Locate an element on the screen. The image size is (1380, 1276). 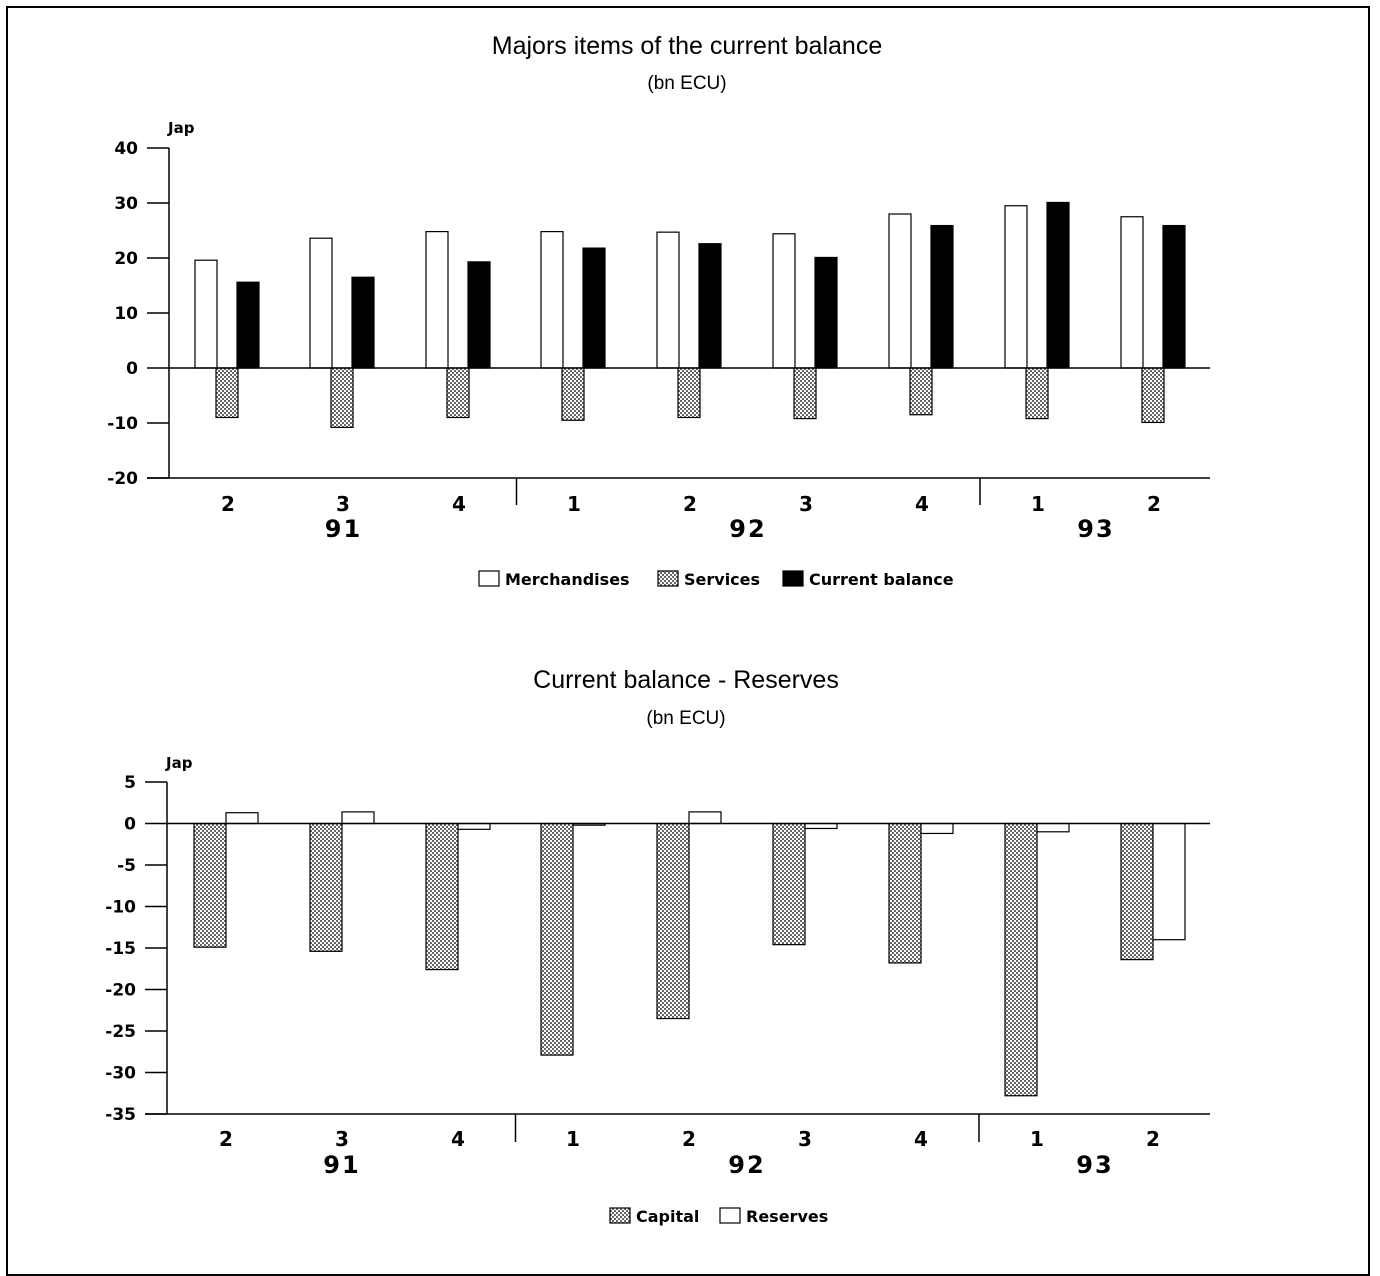
legend-swatch-merchandises is located at coordinates (489, 578).